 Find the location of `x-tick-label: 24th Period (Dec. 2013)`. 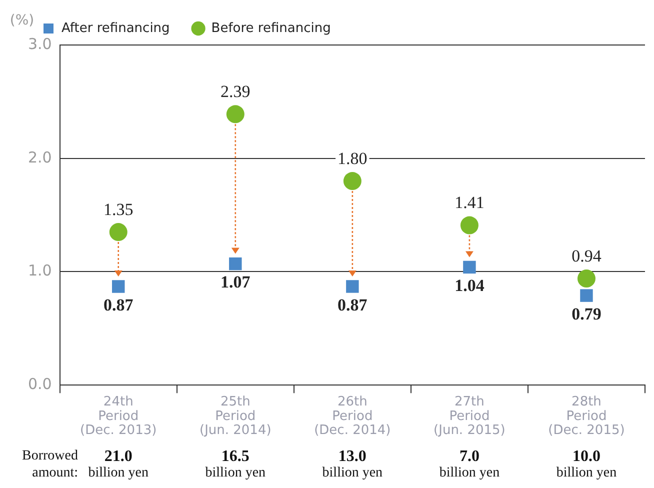

x-tick-label: 24th Period (Dec. 2013) is located at coordinates (118, 416).